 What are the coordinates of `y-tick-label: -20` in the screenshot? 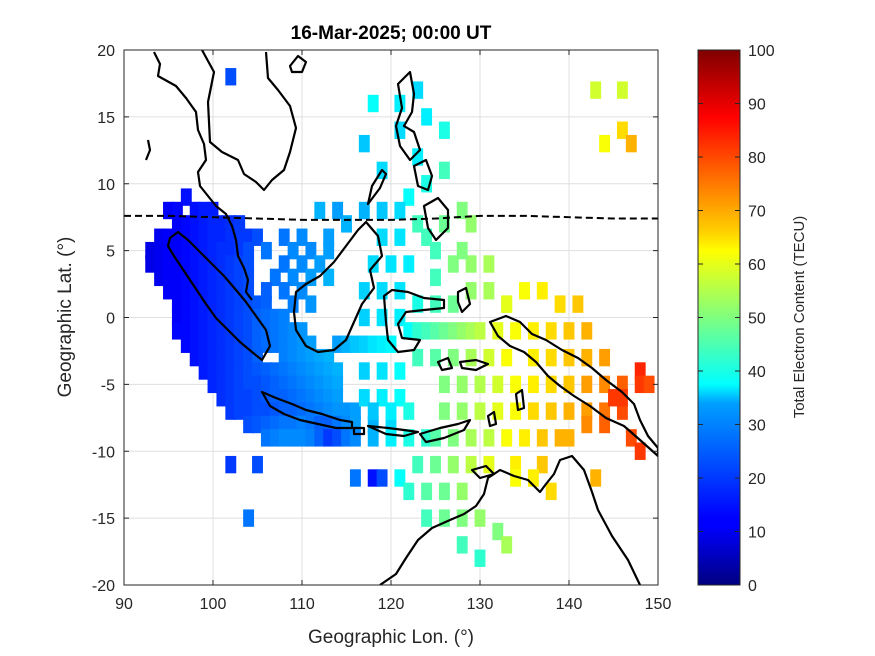 It's located at (103, 586).